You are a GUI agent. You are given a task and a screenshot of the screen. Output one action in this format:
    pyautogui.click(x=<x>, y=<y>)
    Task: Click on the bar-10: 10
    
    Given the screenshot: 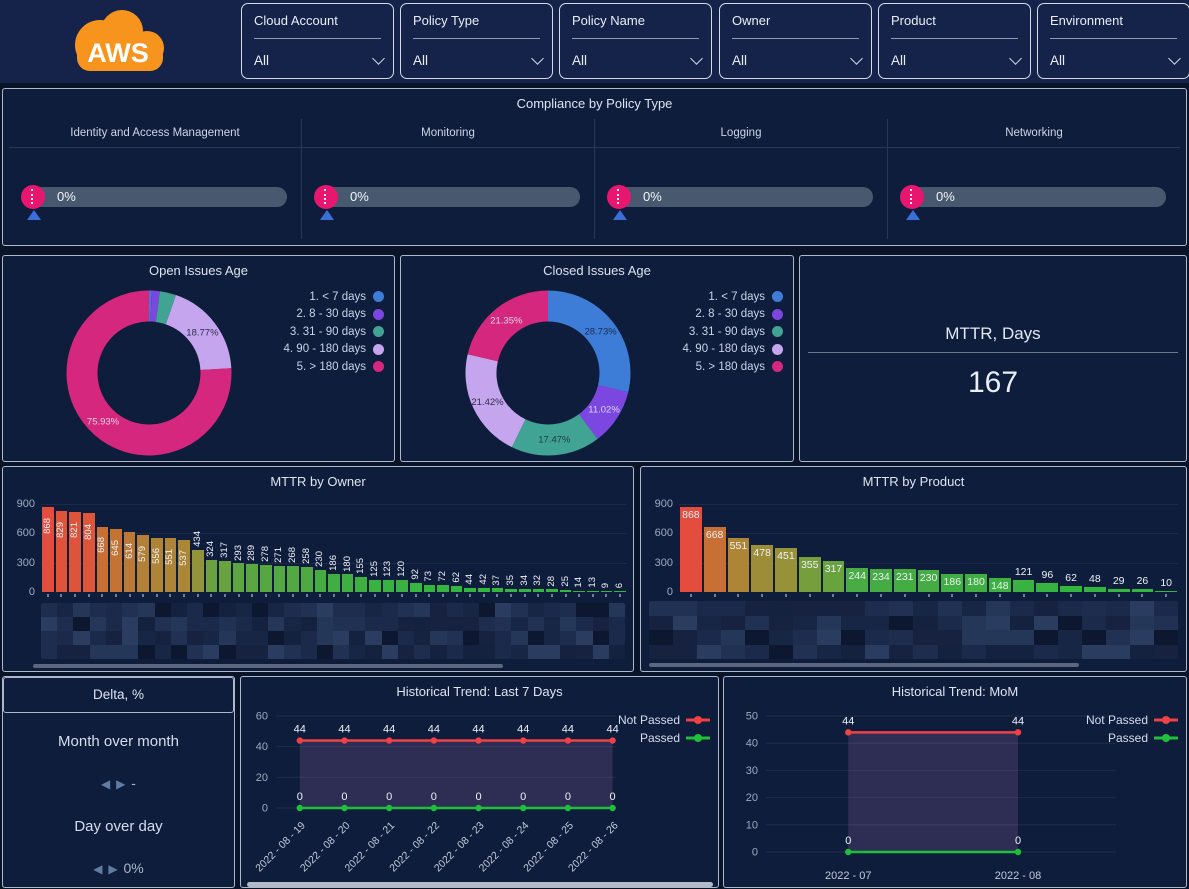 What is the action you would take?
    pyautogui.click(x=1166, y=548)
    